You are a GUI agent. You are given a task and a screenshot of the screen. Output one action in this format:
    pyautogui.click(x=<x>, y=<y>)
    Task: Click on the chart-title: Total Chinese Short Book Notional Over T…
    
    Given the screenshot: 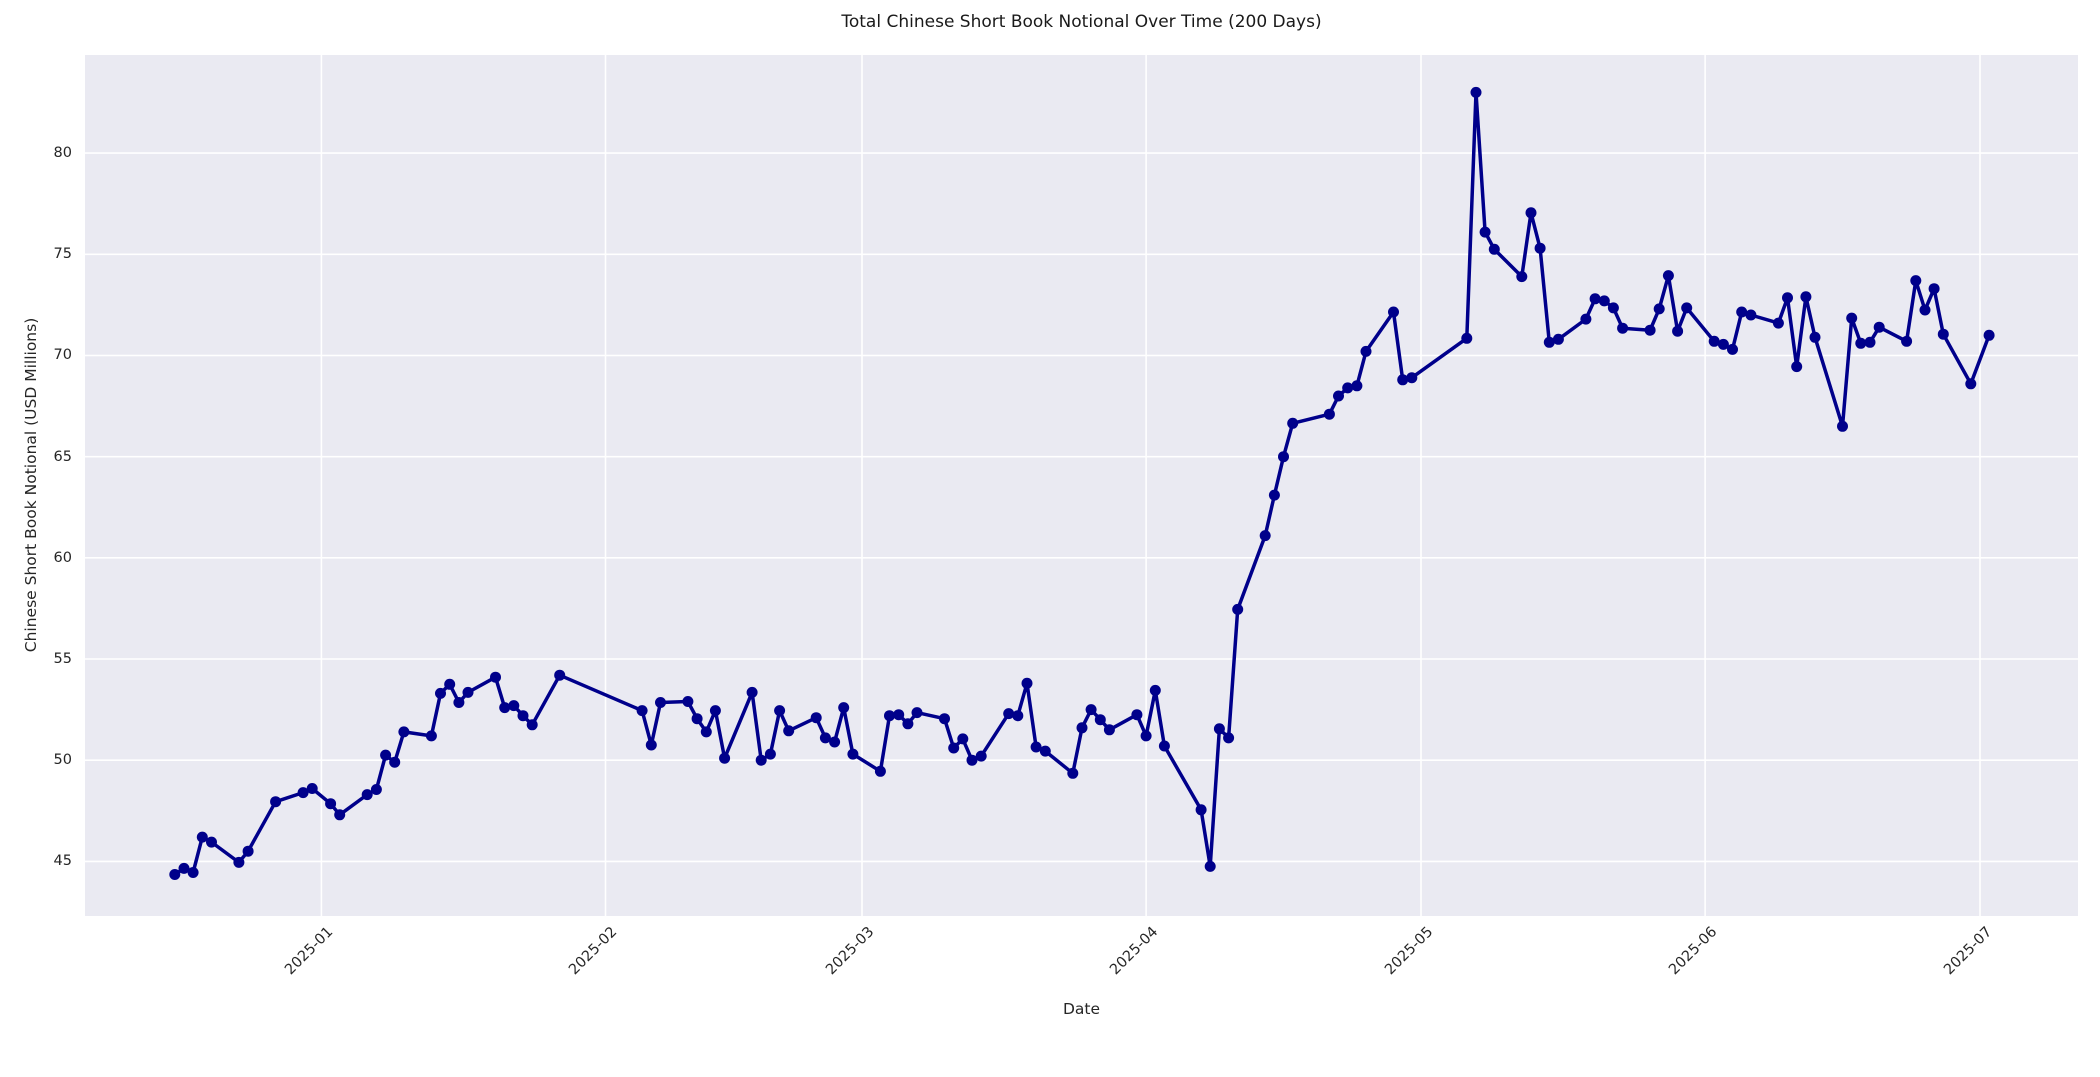 What is the action you would take?
    pyautogui.click(x=1081, y=22)
    